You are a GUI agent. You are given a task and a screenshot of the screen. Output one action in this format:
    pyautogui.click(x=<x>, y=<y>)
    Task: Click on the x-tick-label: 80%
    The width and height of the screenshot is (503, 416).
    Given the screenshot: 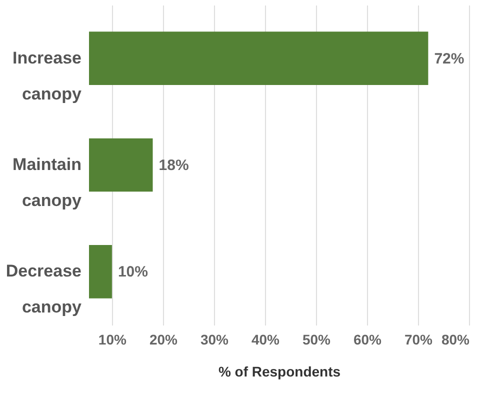 What is the action you would take?
    pyautogui.click(x=455, y=340)
    